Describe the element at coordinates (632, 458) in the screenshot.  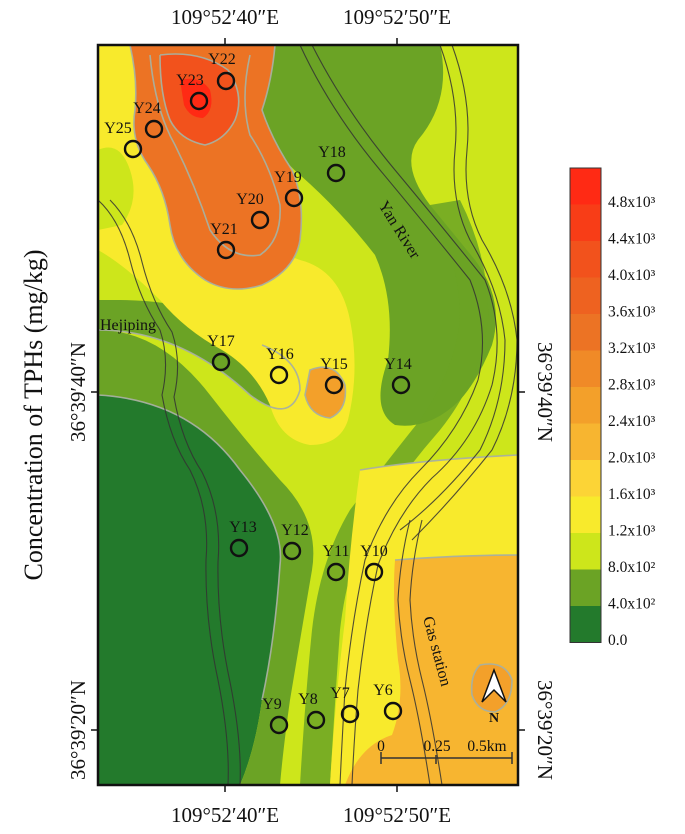
I see `legend-label: 2.0x10³` at that location.